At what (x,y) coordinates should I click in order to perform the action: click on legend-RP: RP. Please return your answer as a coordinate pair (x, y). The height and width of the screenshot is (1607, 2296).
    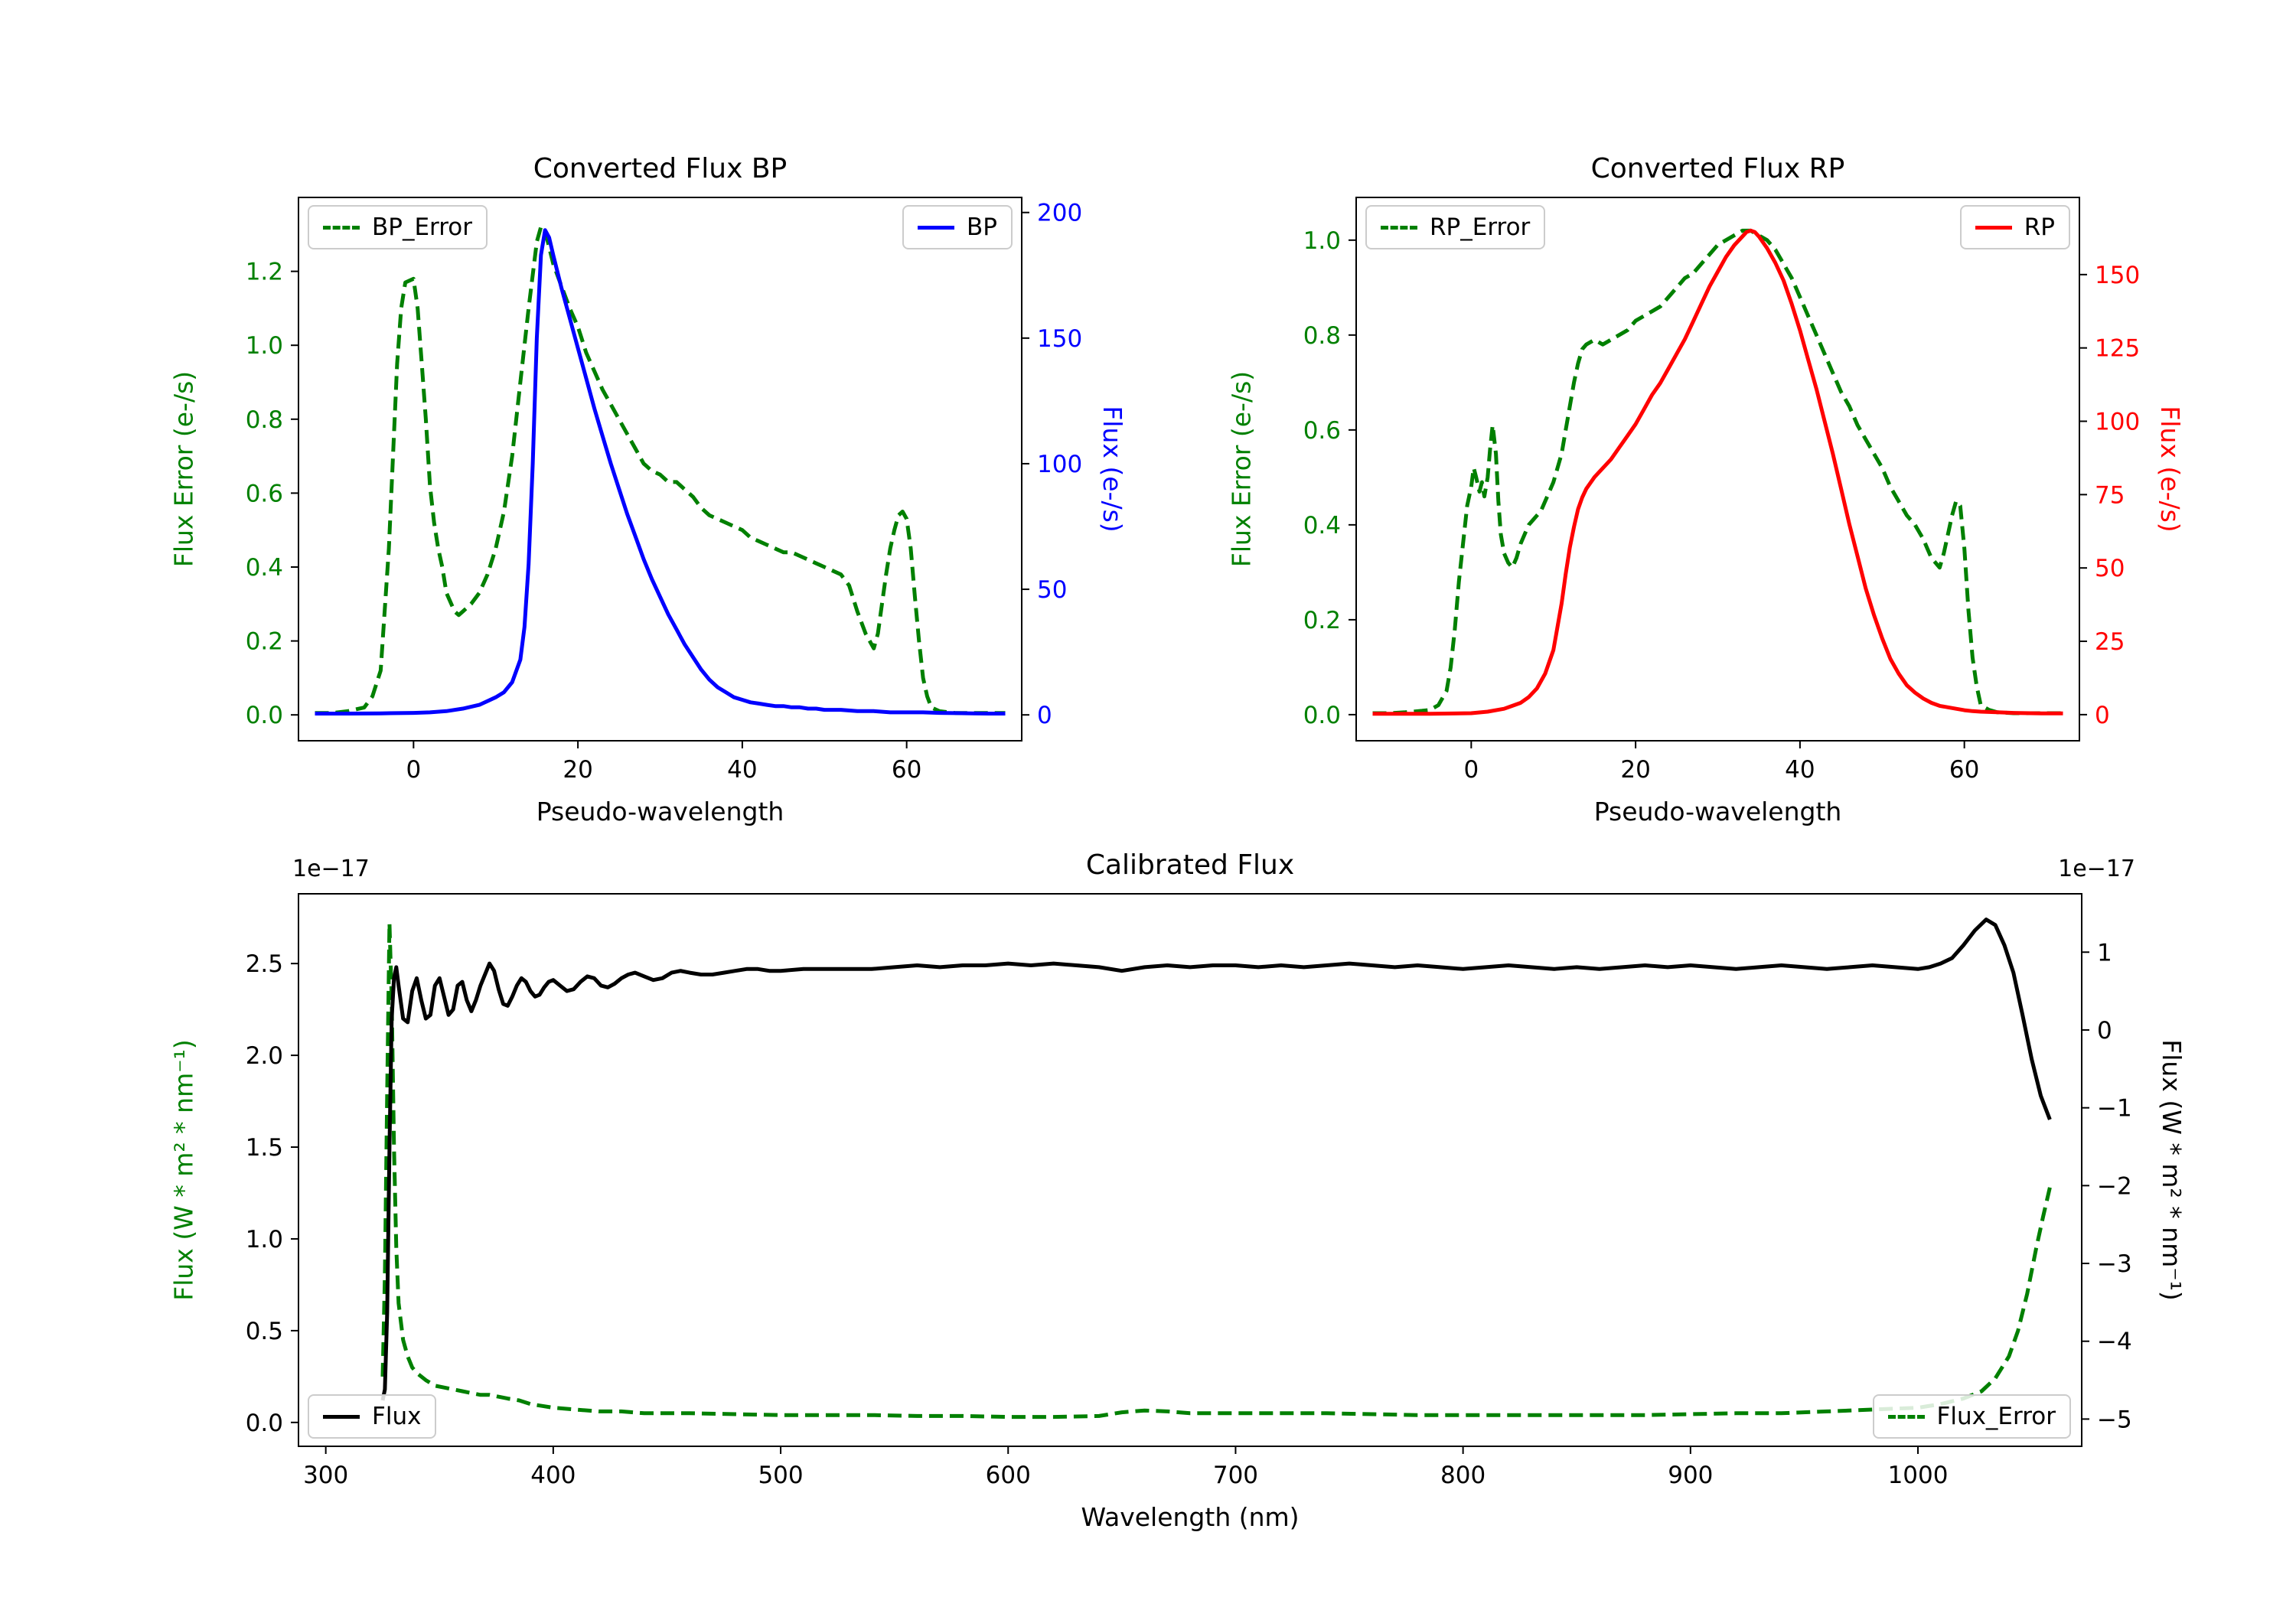
    Looking at the image, I should click on (2014, 227).